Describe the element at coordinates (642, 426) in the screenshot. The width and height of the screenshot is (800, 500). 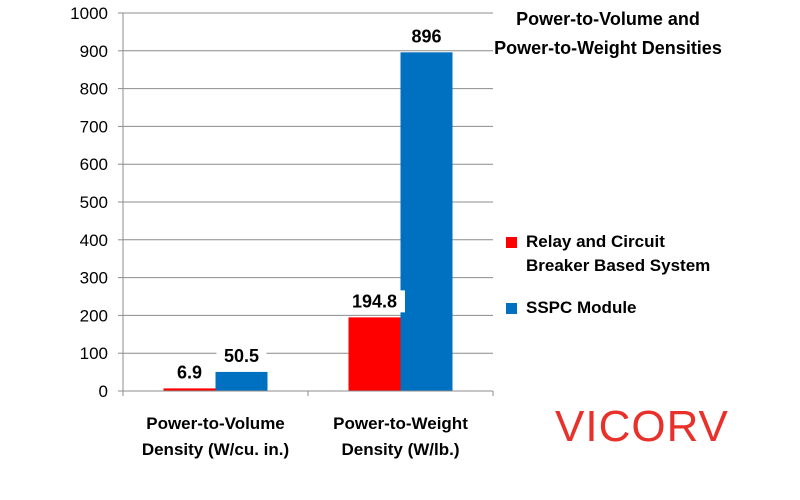
I see `vicor-logo-watermark: VICORV` at that location.